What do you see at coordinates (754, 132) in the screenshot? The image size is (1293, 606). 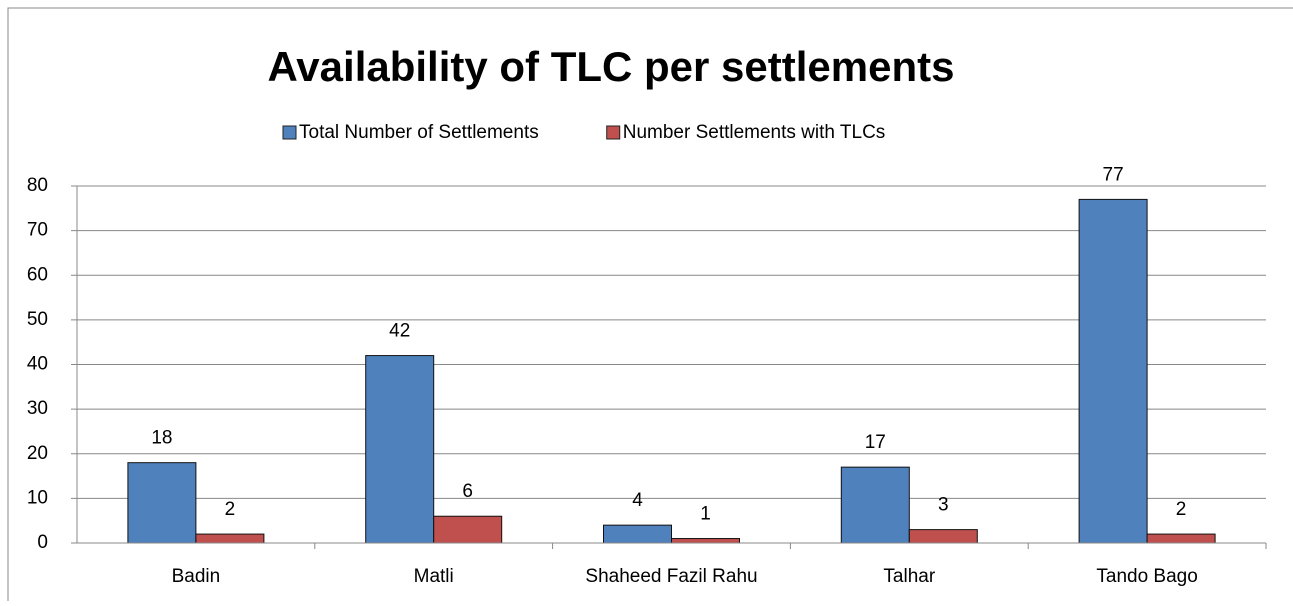 I see `legend-label: Number Settlements with TLCs` at bounding box center [754, 132].